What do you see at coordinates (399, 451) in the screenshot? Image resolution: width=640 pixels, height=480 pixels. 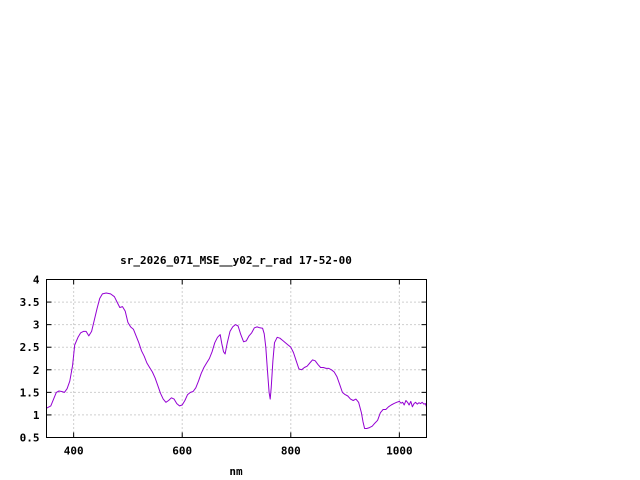 I see `x-tick-label: 1000` at bounding box center [399, 451].